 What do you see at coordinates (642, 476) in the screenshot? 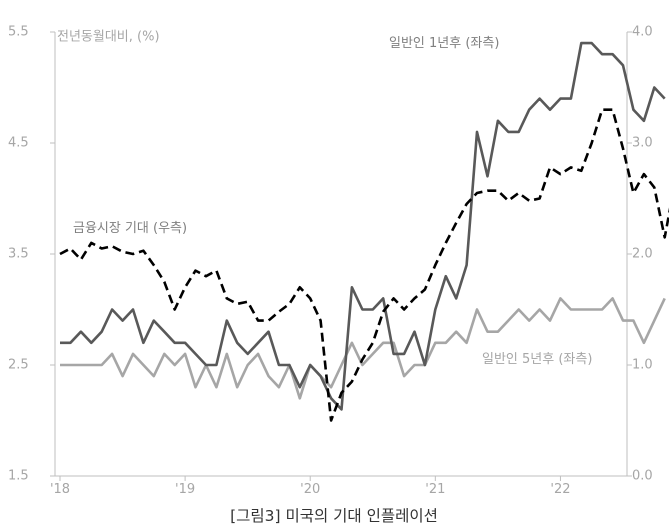
I see `right-tick-label: 0.0` at bounding box center [642, 476].